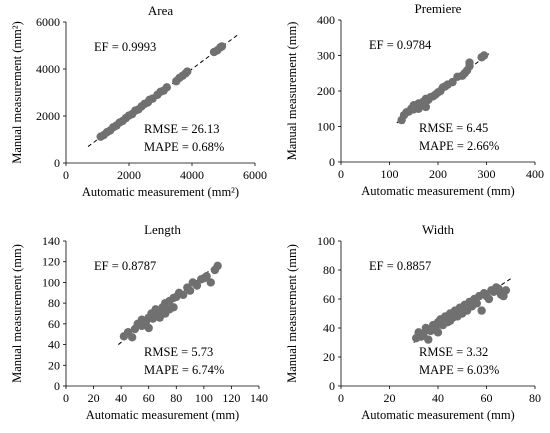  What do you see at coordinates (535, 174) in the screenshot?
I see `x-tick-label: 400` at bounding box center [535, 174].